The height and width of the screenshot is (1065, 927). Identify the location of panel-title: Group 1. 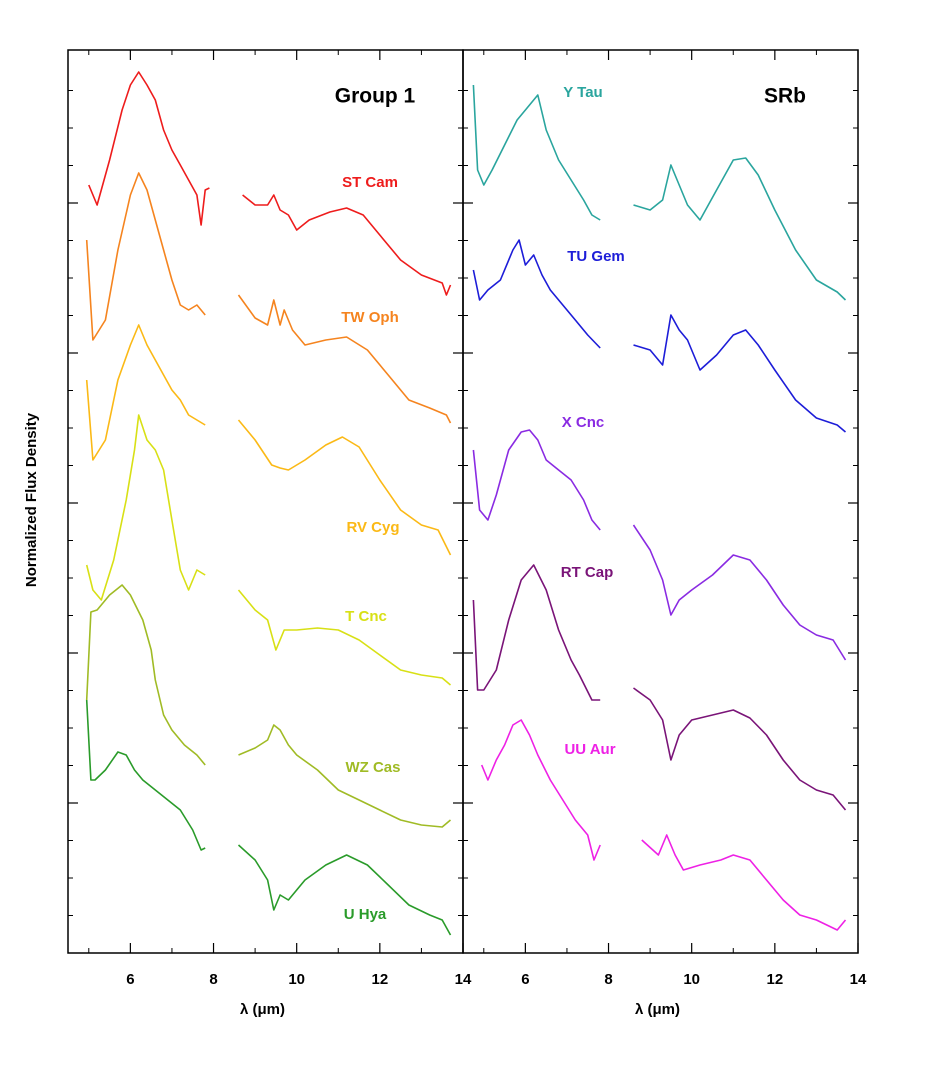
(375, 96).